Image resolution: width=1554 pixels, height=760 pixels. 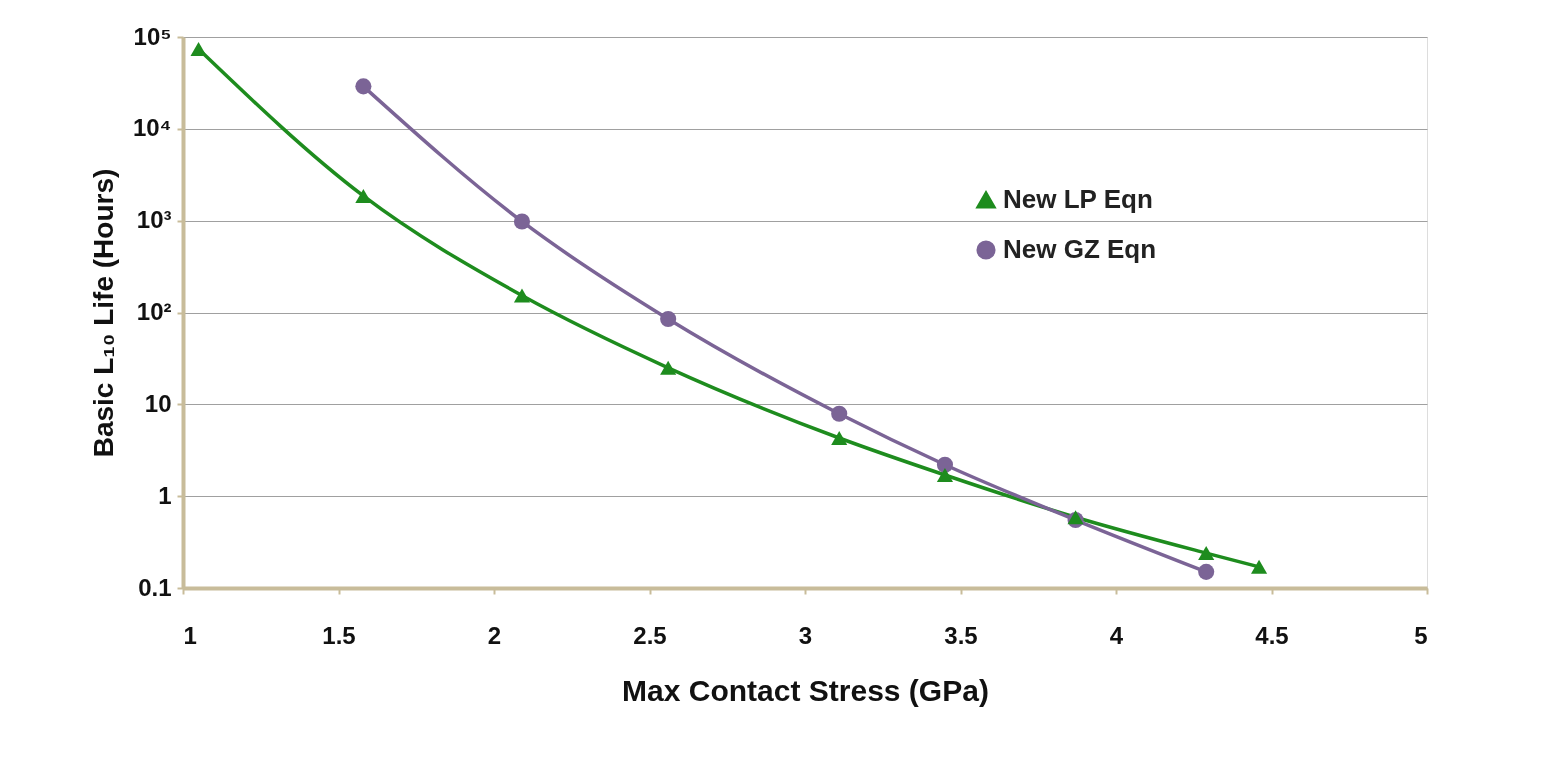 What do you see at coordinates (339, 635) in the screenshot?
I see `x-tick-label: 1.5` at bounding box center [339, 635].